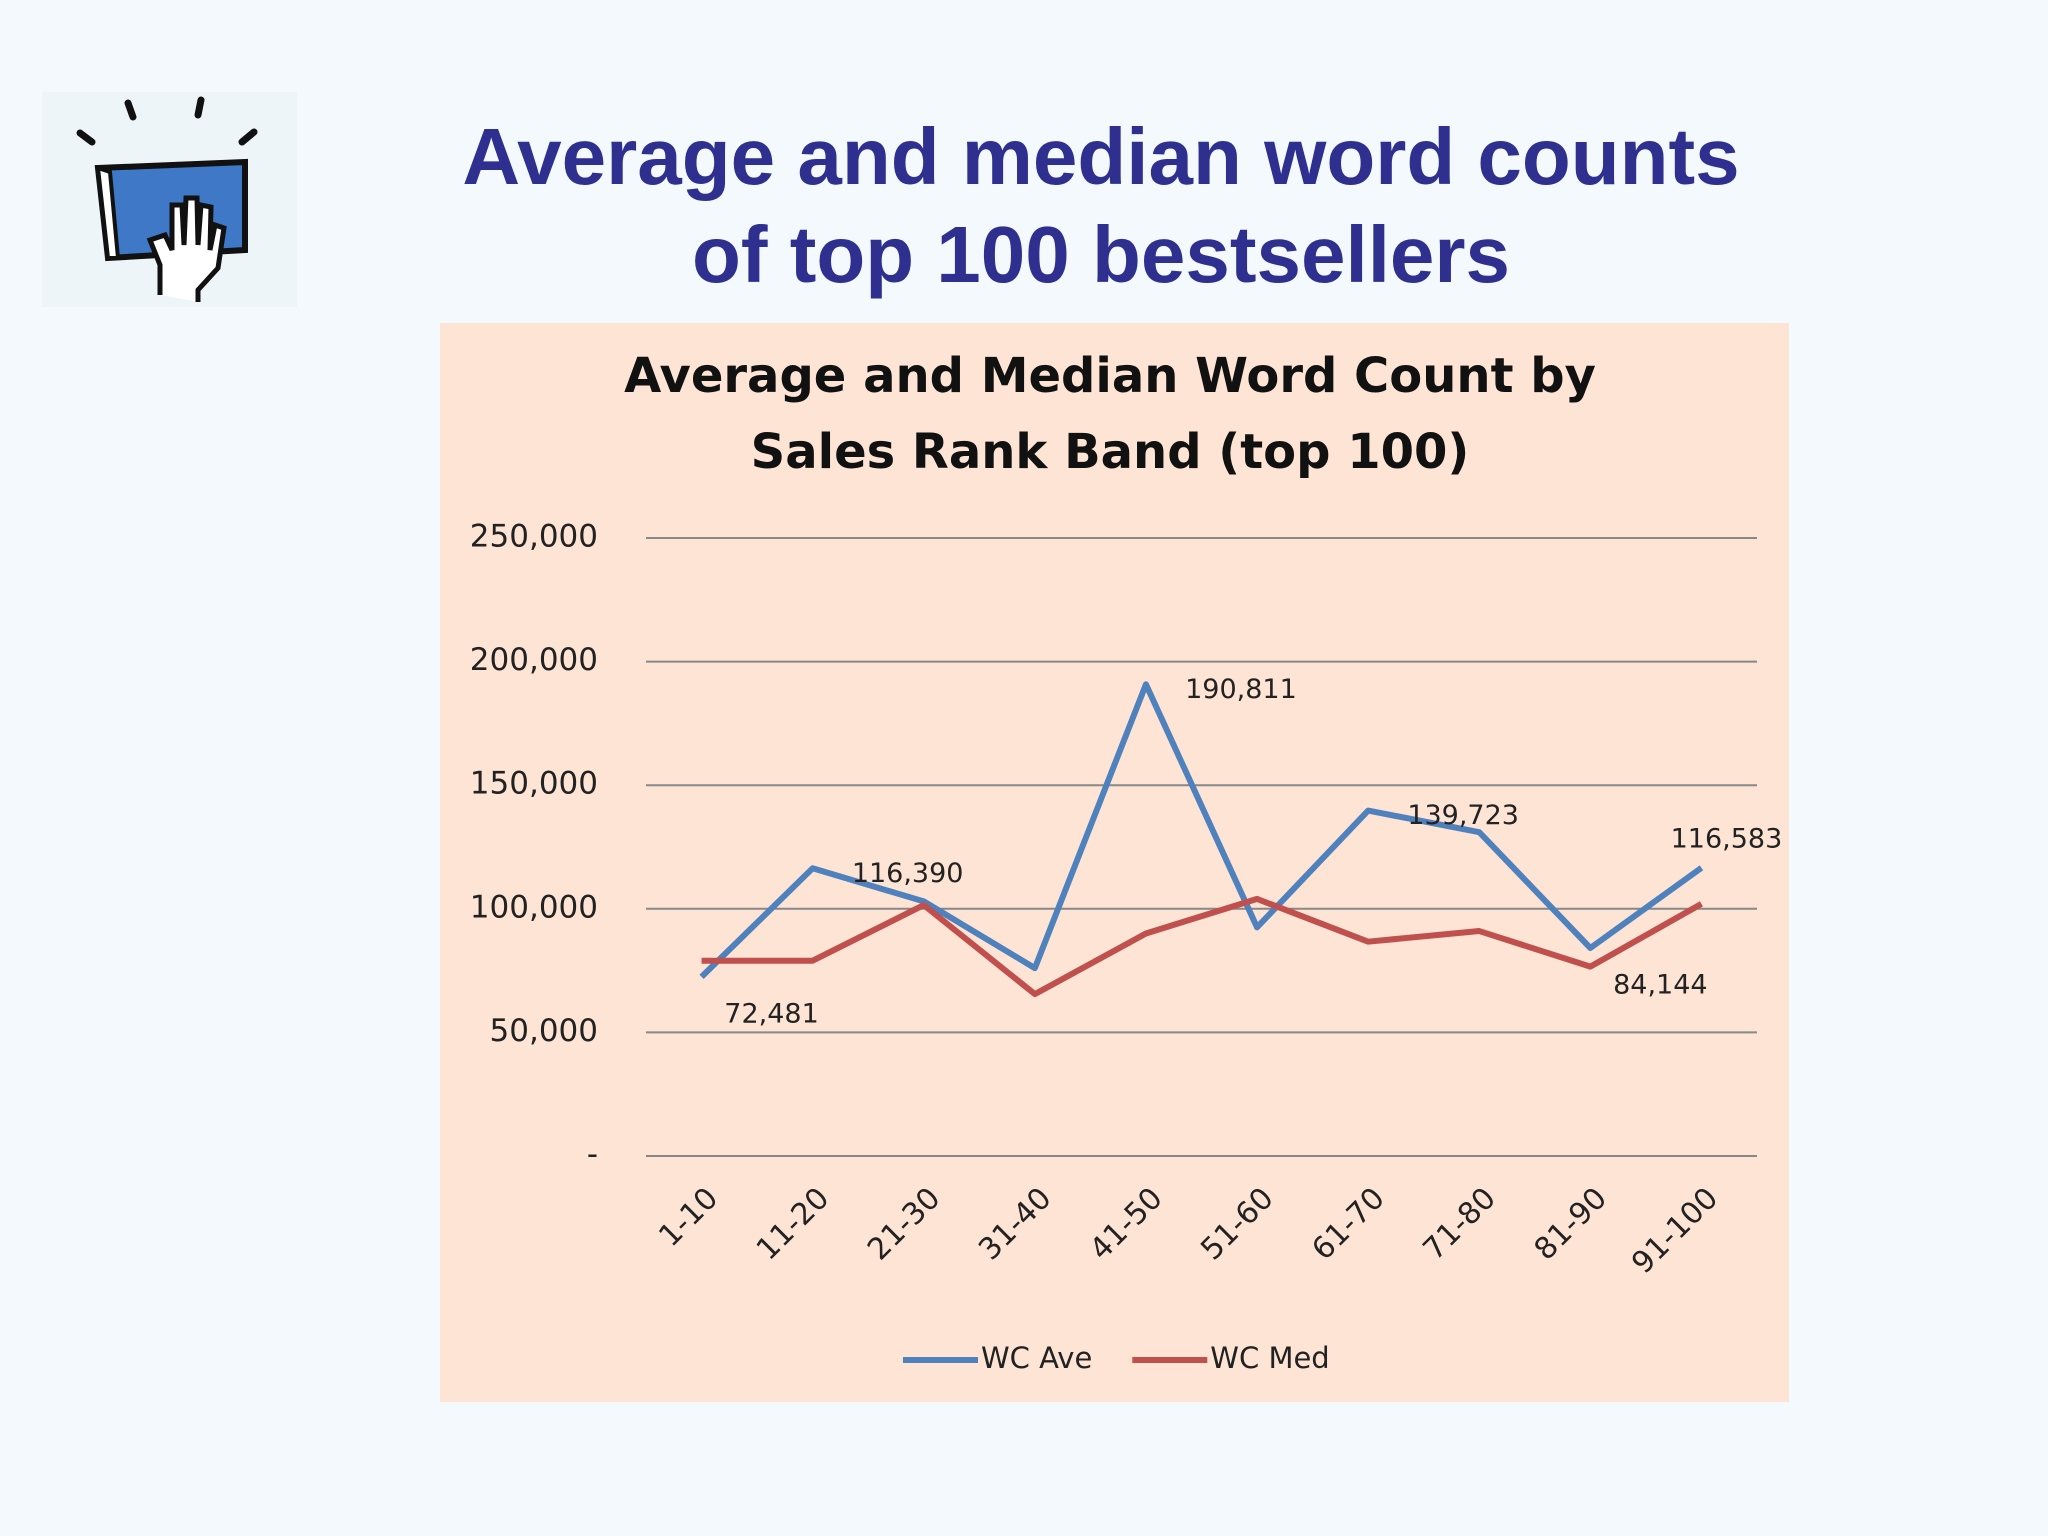 Image resolution: width=2048 pixels, height=1536 pixels. What do you see at coordinates (1036, 1358) in the screenshot?
I see `legend-label: WC Ave` at bounding box center [1036, 1358].